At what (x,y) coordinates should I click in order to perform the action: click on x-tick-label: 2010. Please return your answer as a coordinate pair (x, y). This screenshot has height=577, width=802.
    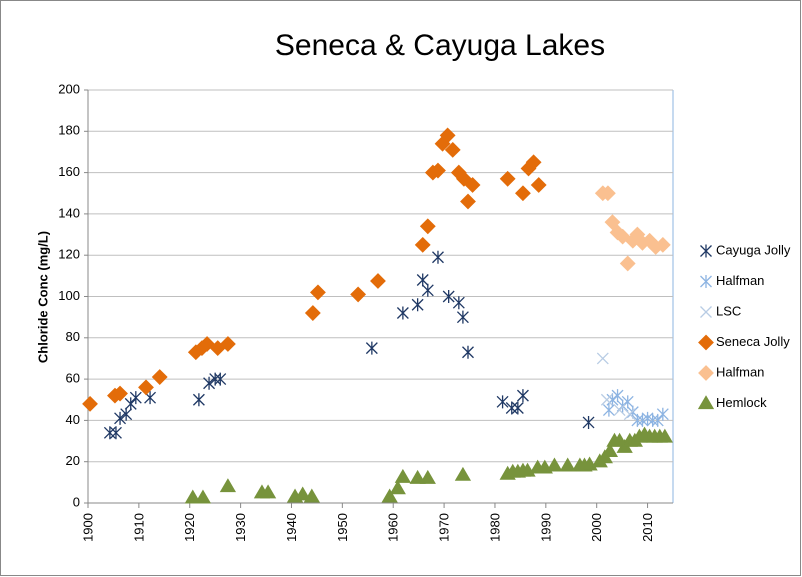
    Looking at the image, I should click on (647, 527).